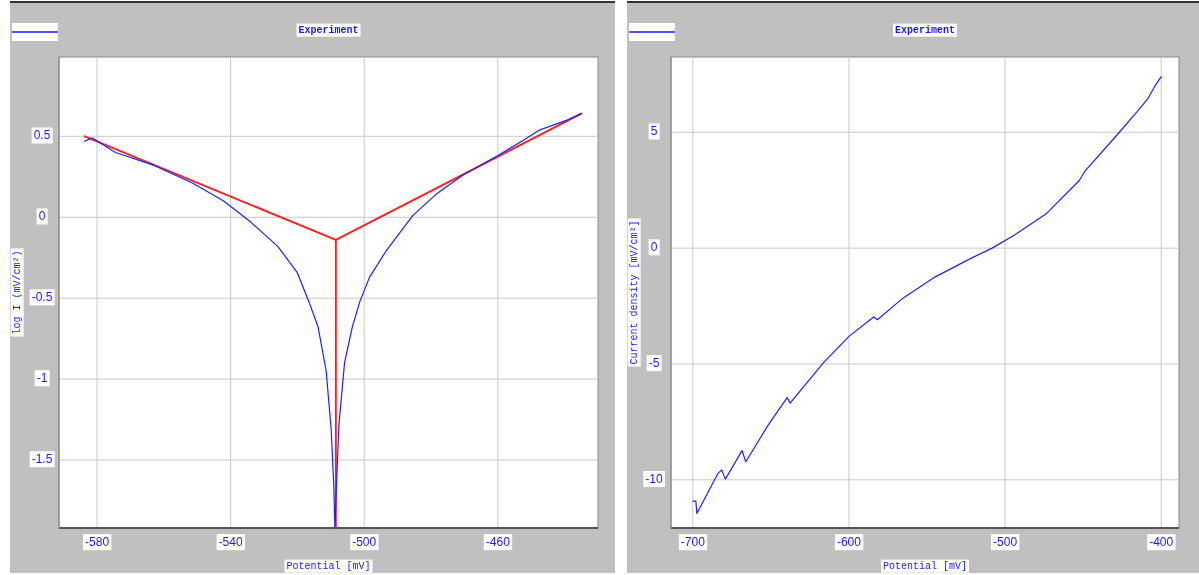  What do you see at coordinates (42, 297) in the screenshot?
I see `y-tick-label: -0.5` at bounding box center [42, 297].